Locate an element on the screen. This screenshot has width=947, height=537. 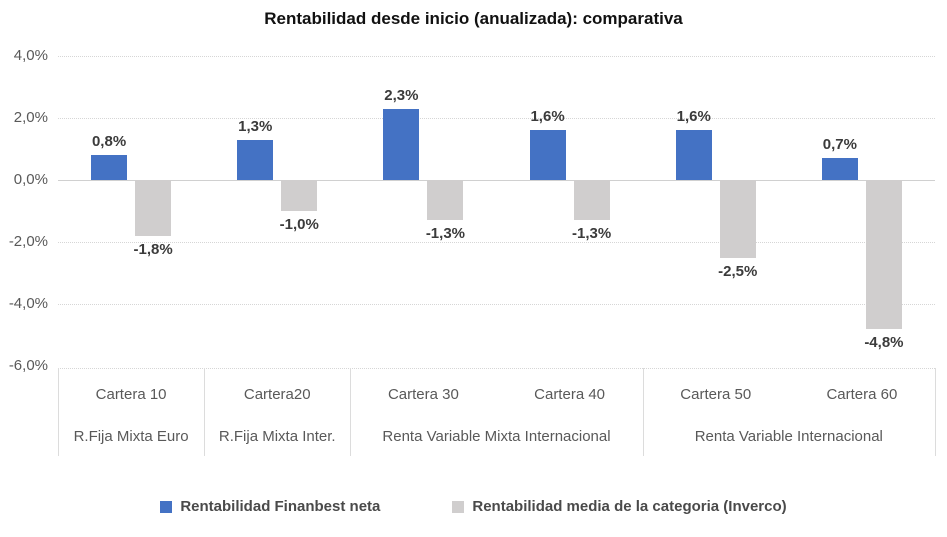
legend-item-finanbest: Rentabilidad Finanbest neta is located at coordinates (270, 506).